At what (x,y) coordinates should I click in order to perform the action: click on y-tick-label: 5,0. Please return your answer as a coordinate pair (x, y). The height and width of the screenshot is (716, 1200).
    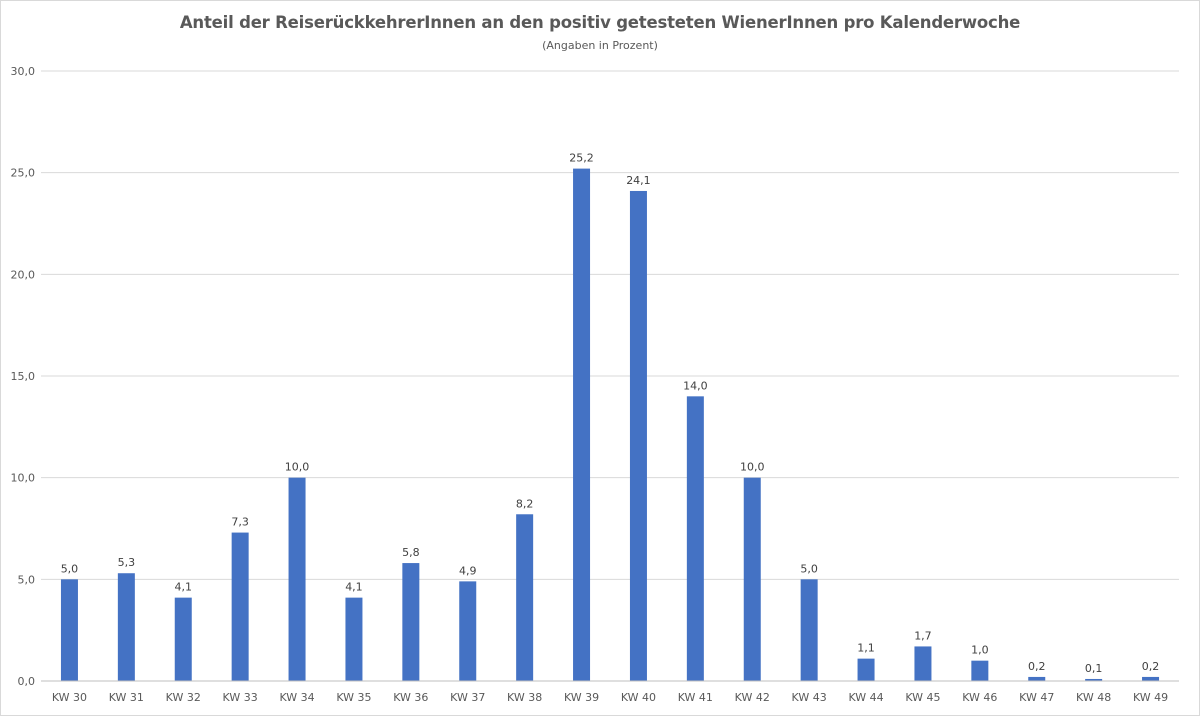
    Looking at the image, I should click on (27, 579).